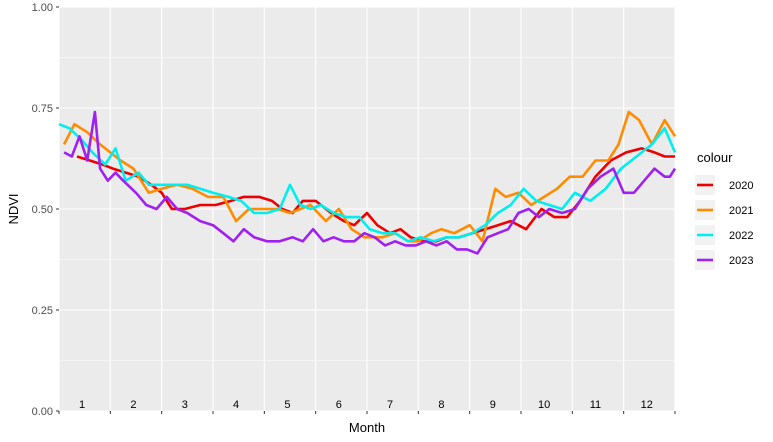 This screenshot has height=442, width=773. Describe the element at coordinates (390, 405) in the screenshot. I see `month-label: 7` at that location.